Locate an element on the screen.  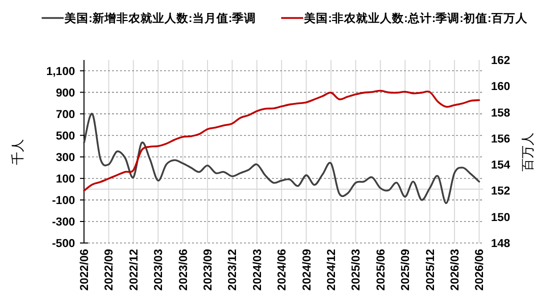
y-tick-label: 900 is located at coordinates (65, 93).